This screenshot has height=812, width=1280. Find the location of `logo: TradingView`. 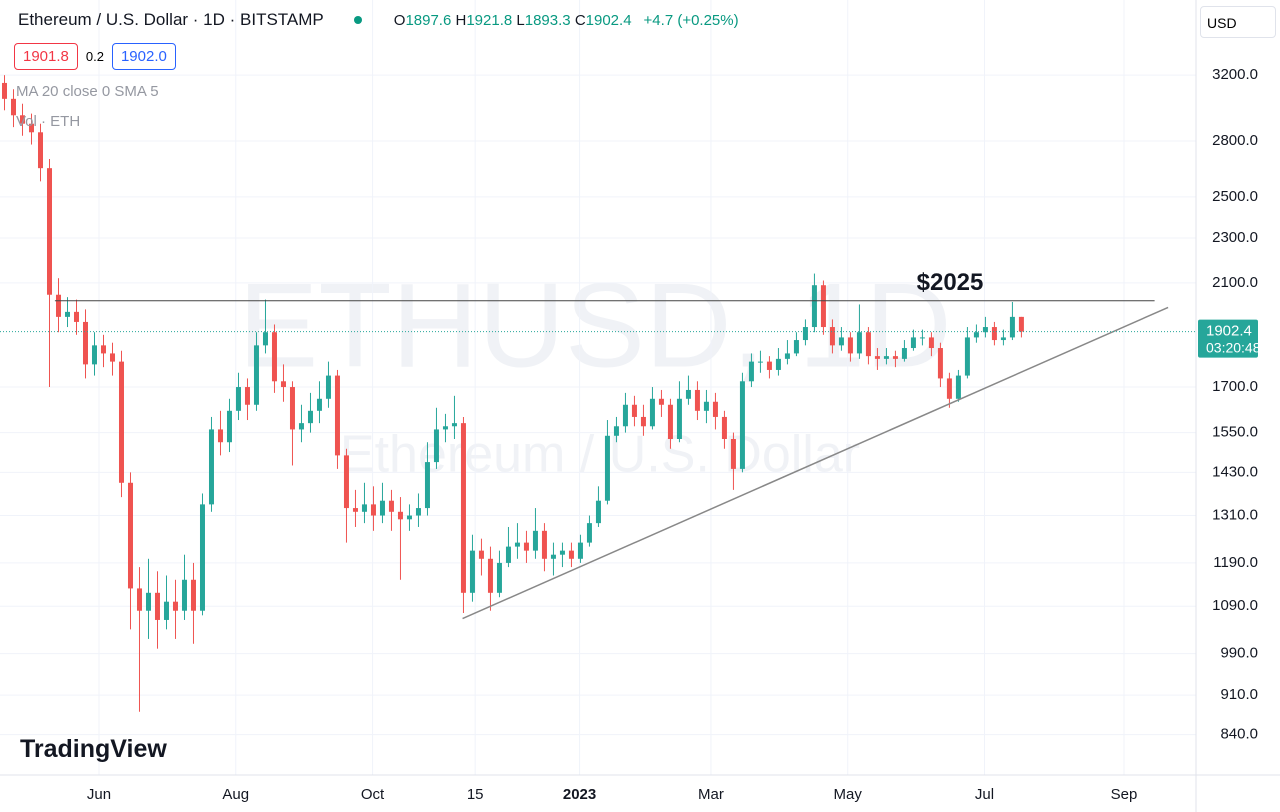

logo: TradingView is located at coordinates (93, 749).